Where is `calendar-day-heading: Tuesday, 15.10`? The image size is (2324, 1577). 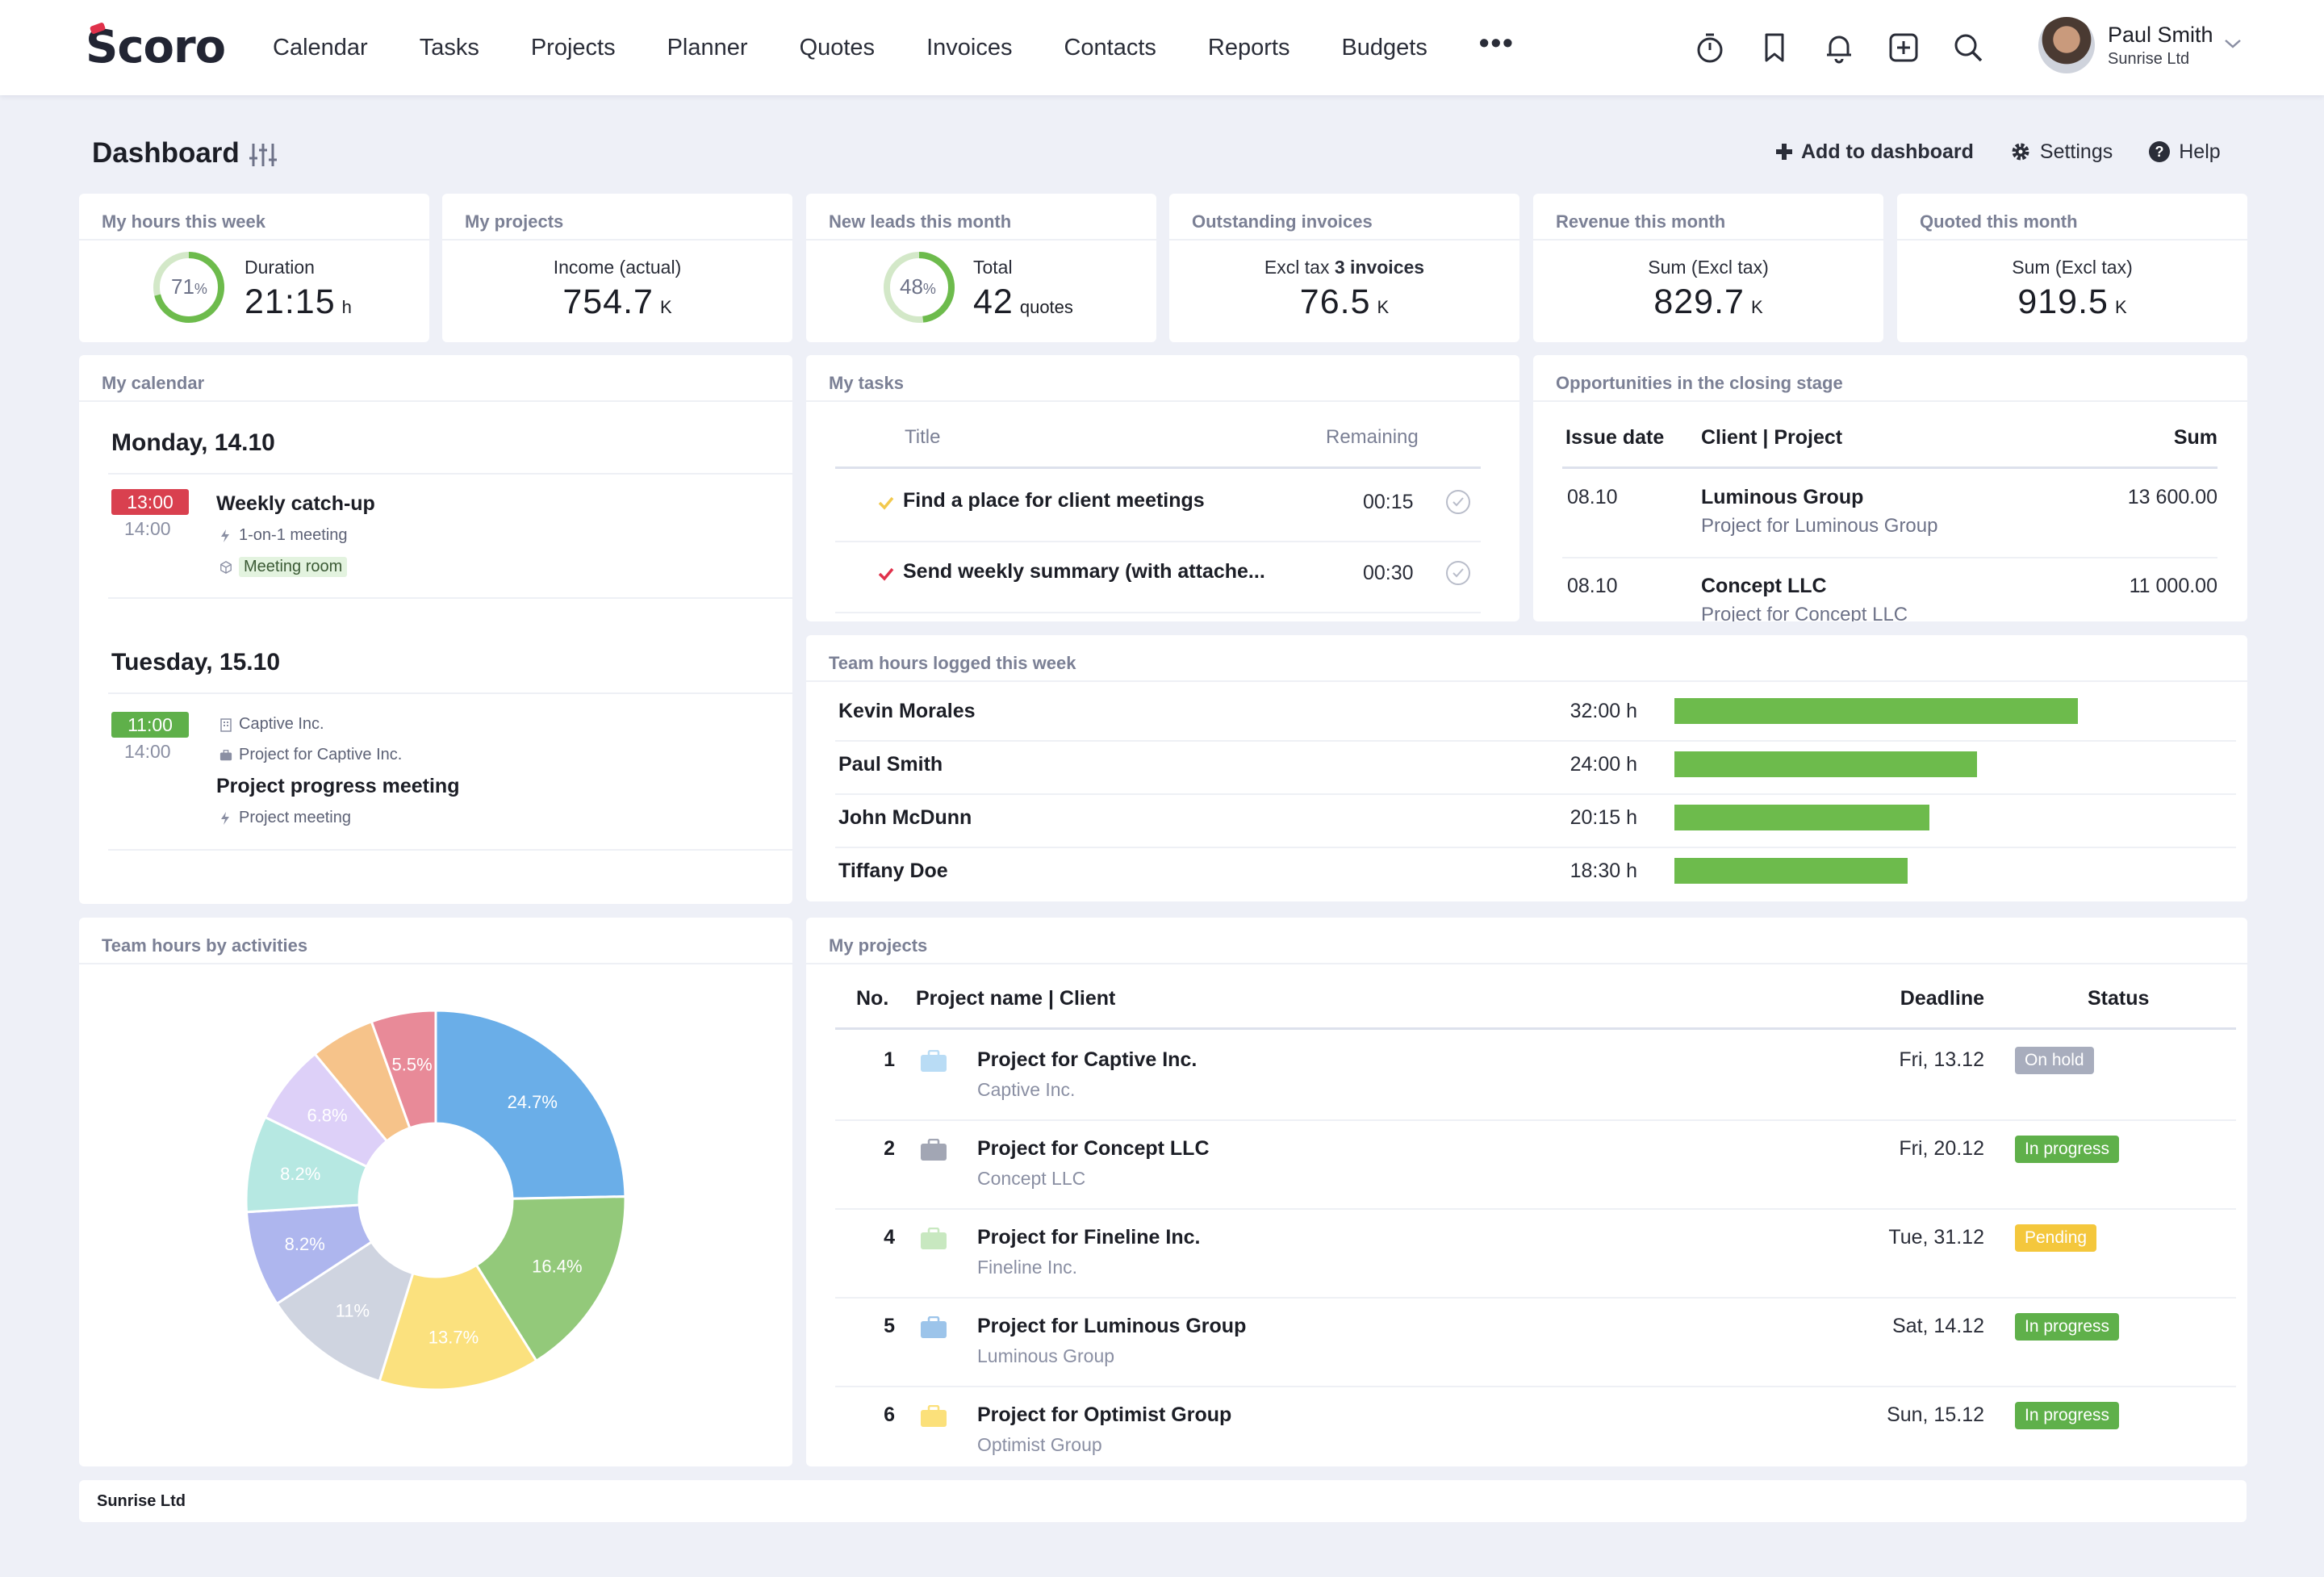 calendar-day-heading: Tuesday, 15.10 is located at coordinates (196, 662).